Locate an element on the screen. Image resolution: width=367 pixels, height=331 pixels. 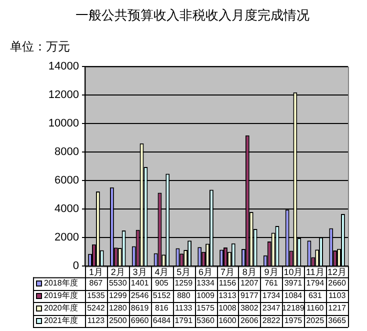
y-tick-label: 10000 is located at coordinates (63, 124).